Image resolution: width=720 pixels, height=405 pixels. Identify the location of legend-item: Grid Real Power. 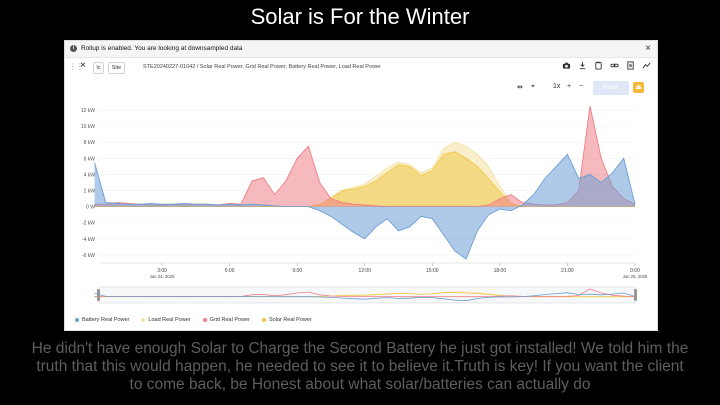
(226, 320).